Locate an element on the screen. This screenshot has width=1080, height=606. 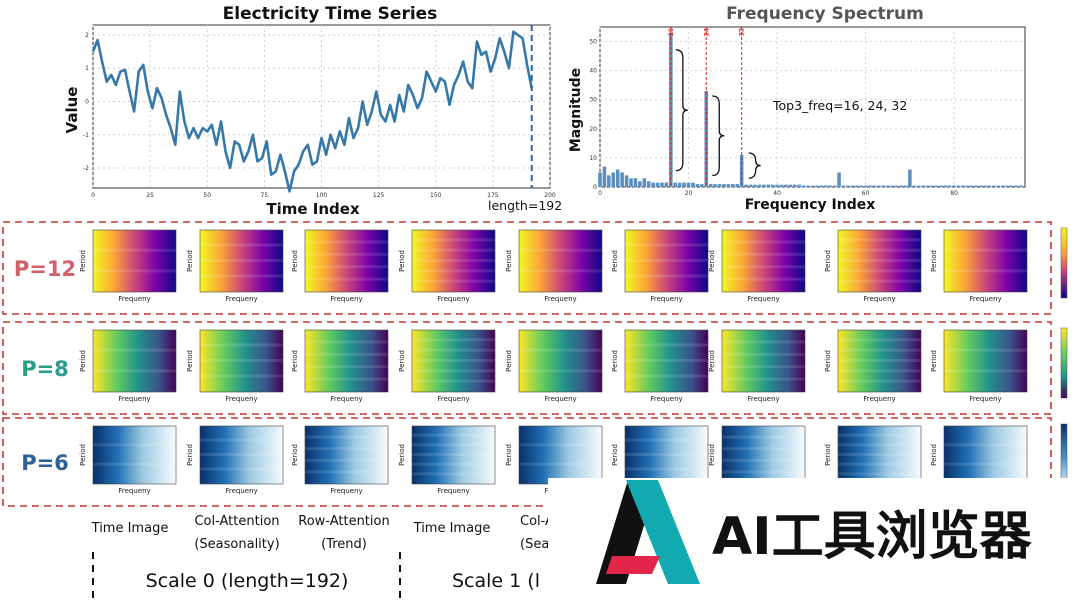
fs-peak-label: 32 is located at coordinates (742, 32).